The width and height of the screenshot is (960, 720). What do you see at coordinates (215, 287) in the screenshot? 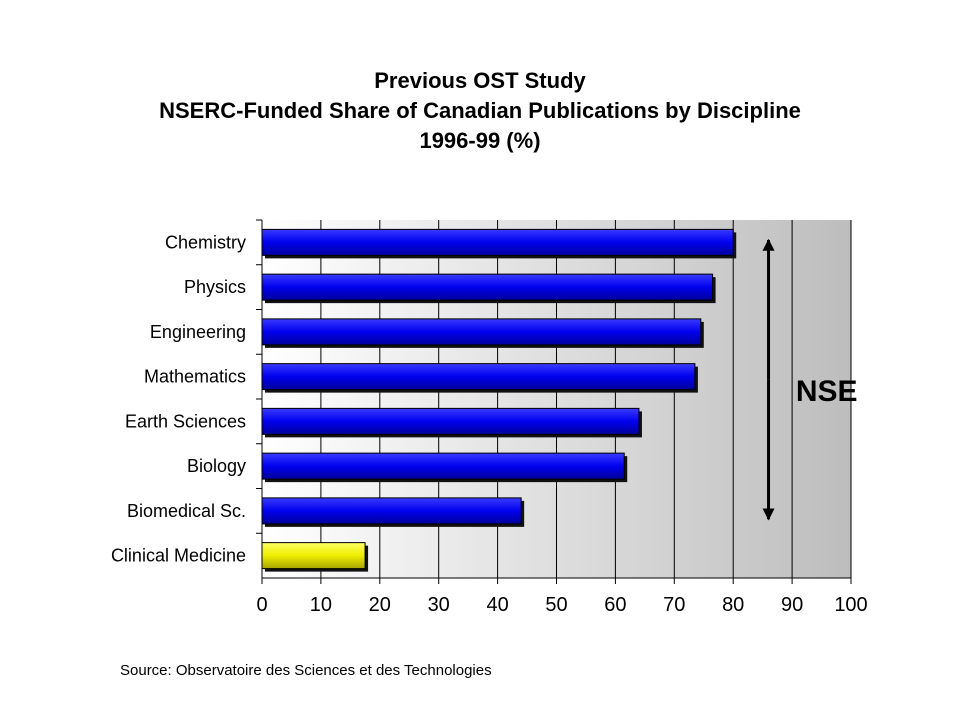
I see `category-label: Physics` at bounding box center [215, 287].